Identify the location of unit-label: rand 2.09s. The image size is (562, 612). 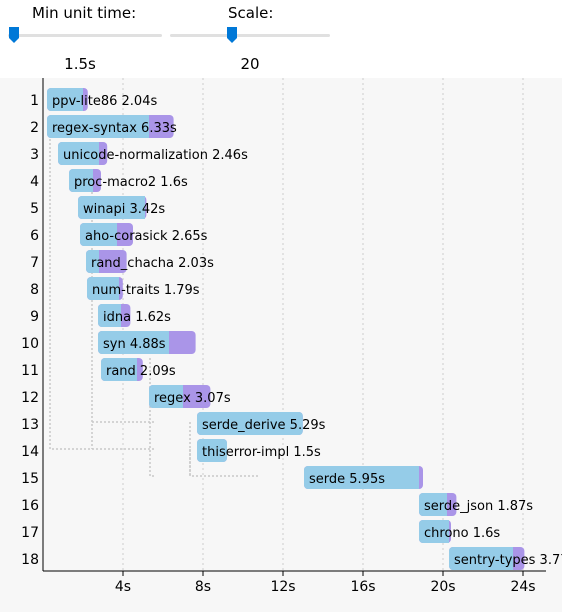
(141, 371).